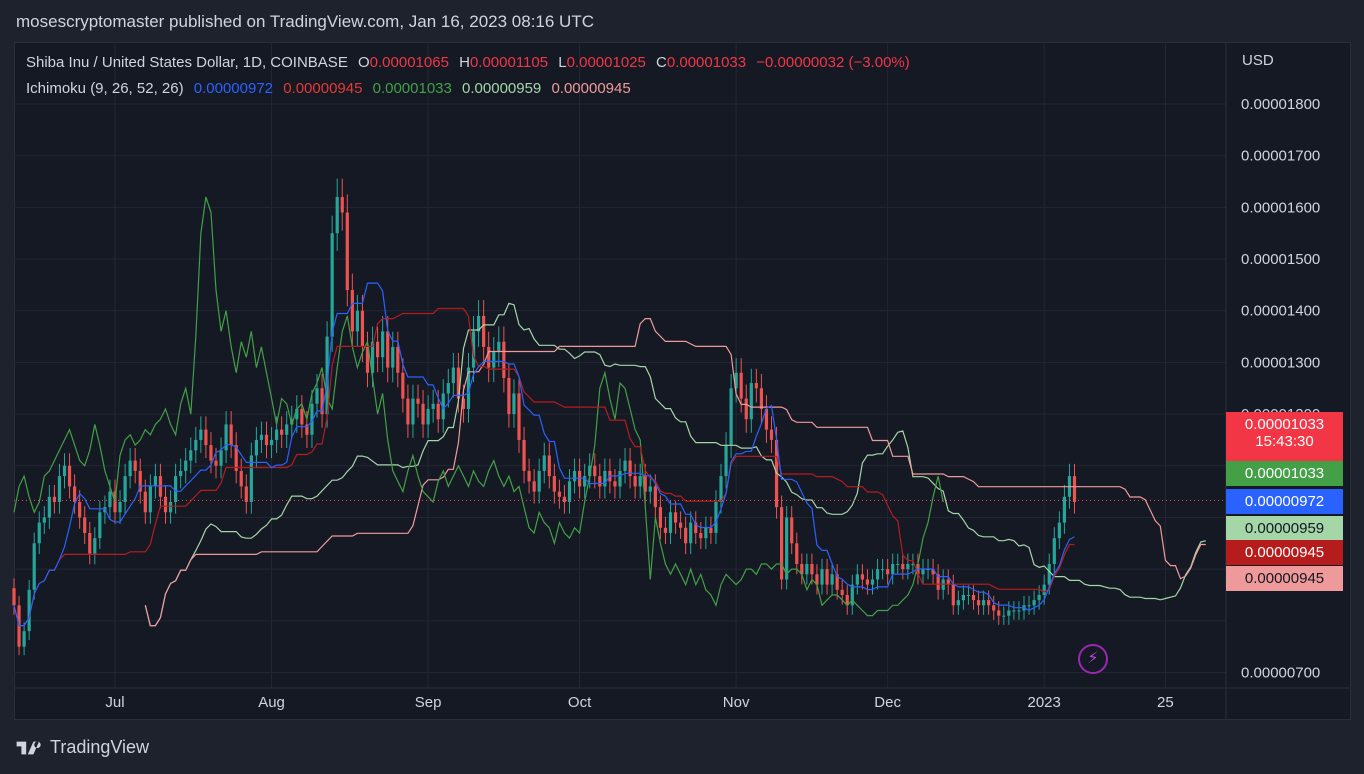  Describe the element at coordinates (82, 747) in the screenshot. I see `tradingview-logo: TradingView` at that location.